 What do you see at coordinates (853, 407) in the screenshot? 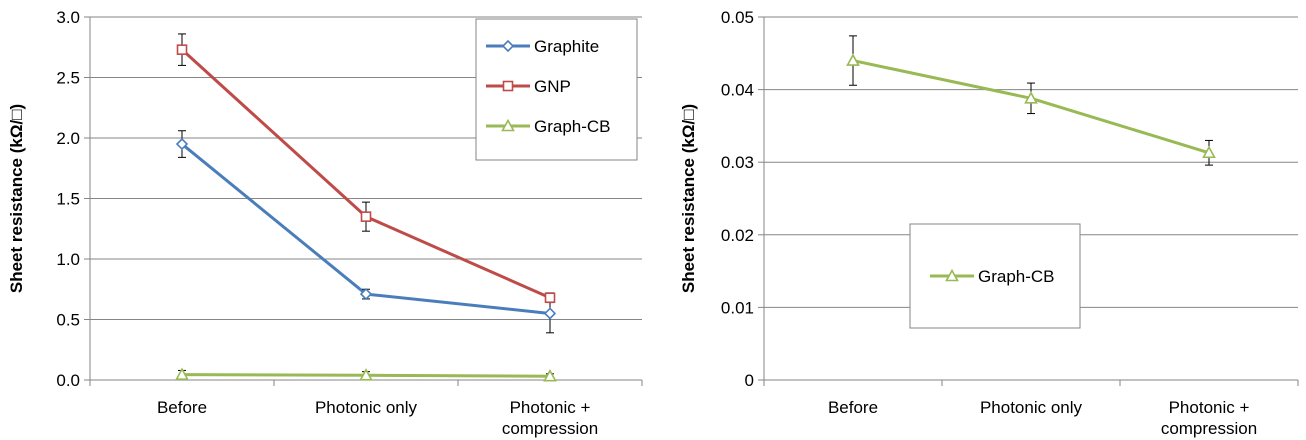
I see `chart-right-xtick-label: Before` at bounding box center [853, 407].